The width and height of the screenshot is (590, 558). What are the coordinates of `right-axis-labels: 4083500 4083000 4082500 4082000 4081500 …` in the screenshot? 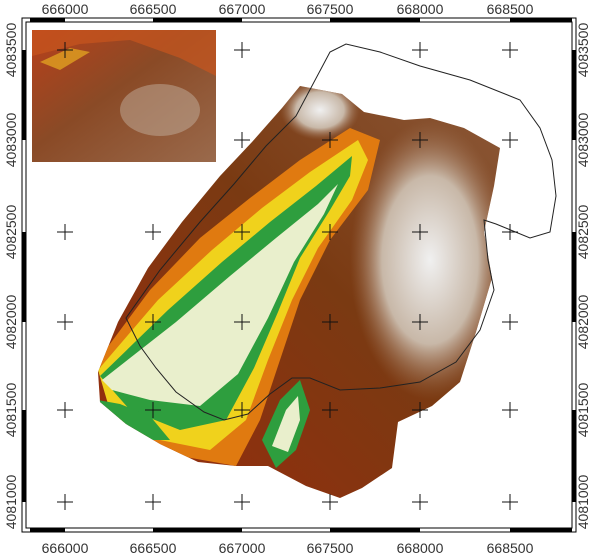 It's located at (582, 276).